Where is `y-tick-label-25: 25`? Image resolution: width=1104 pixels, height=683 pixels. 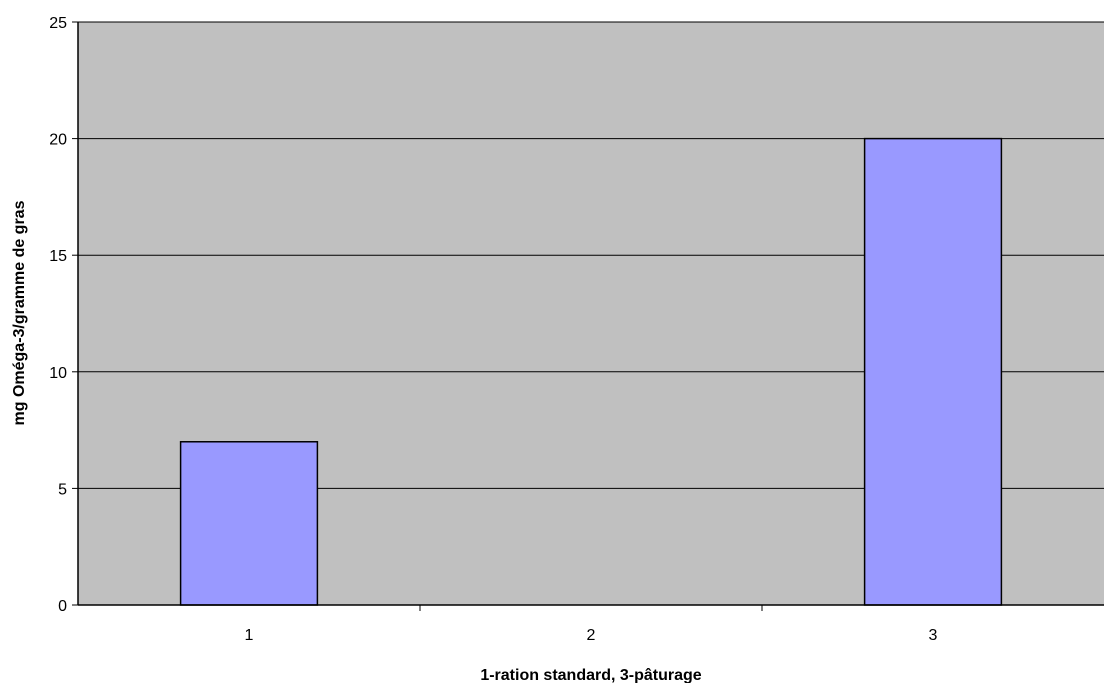 y-tick-label-25: 25 is located at coordinates (58, 23).